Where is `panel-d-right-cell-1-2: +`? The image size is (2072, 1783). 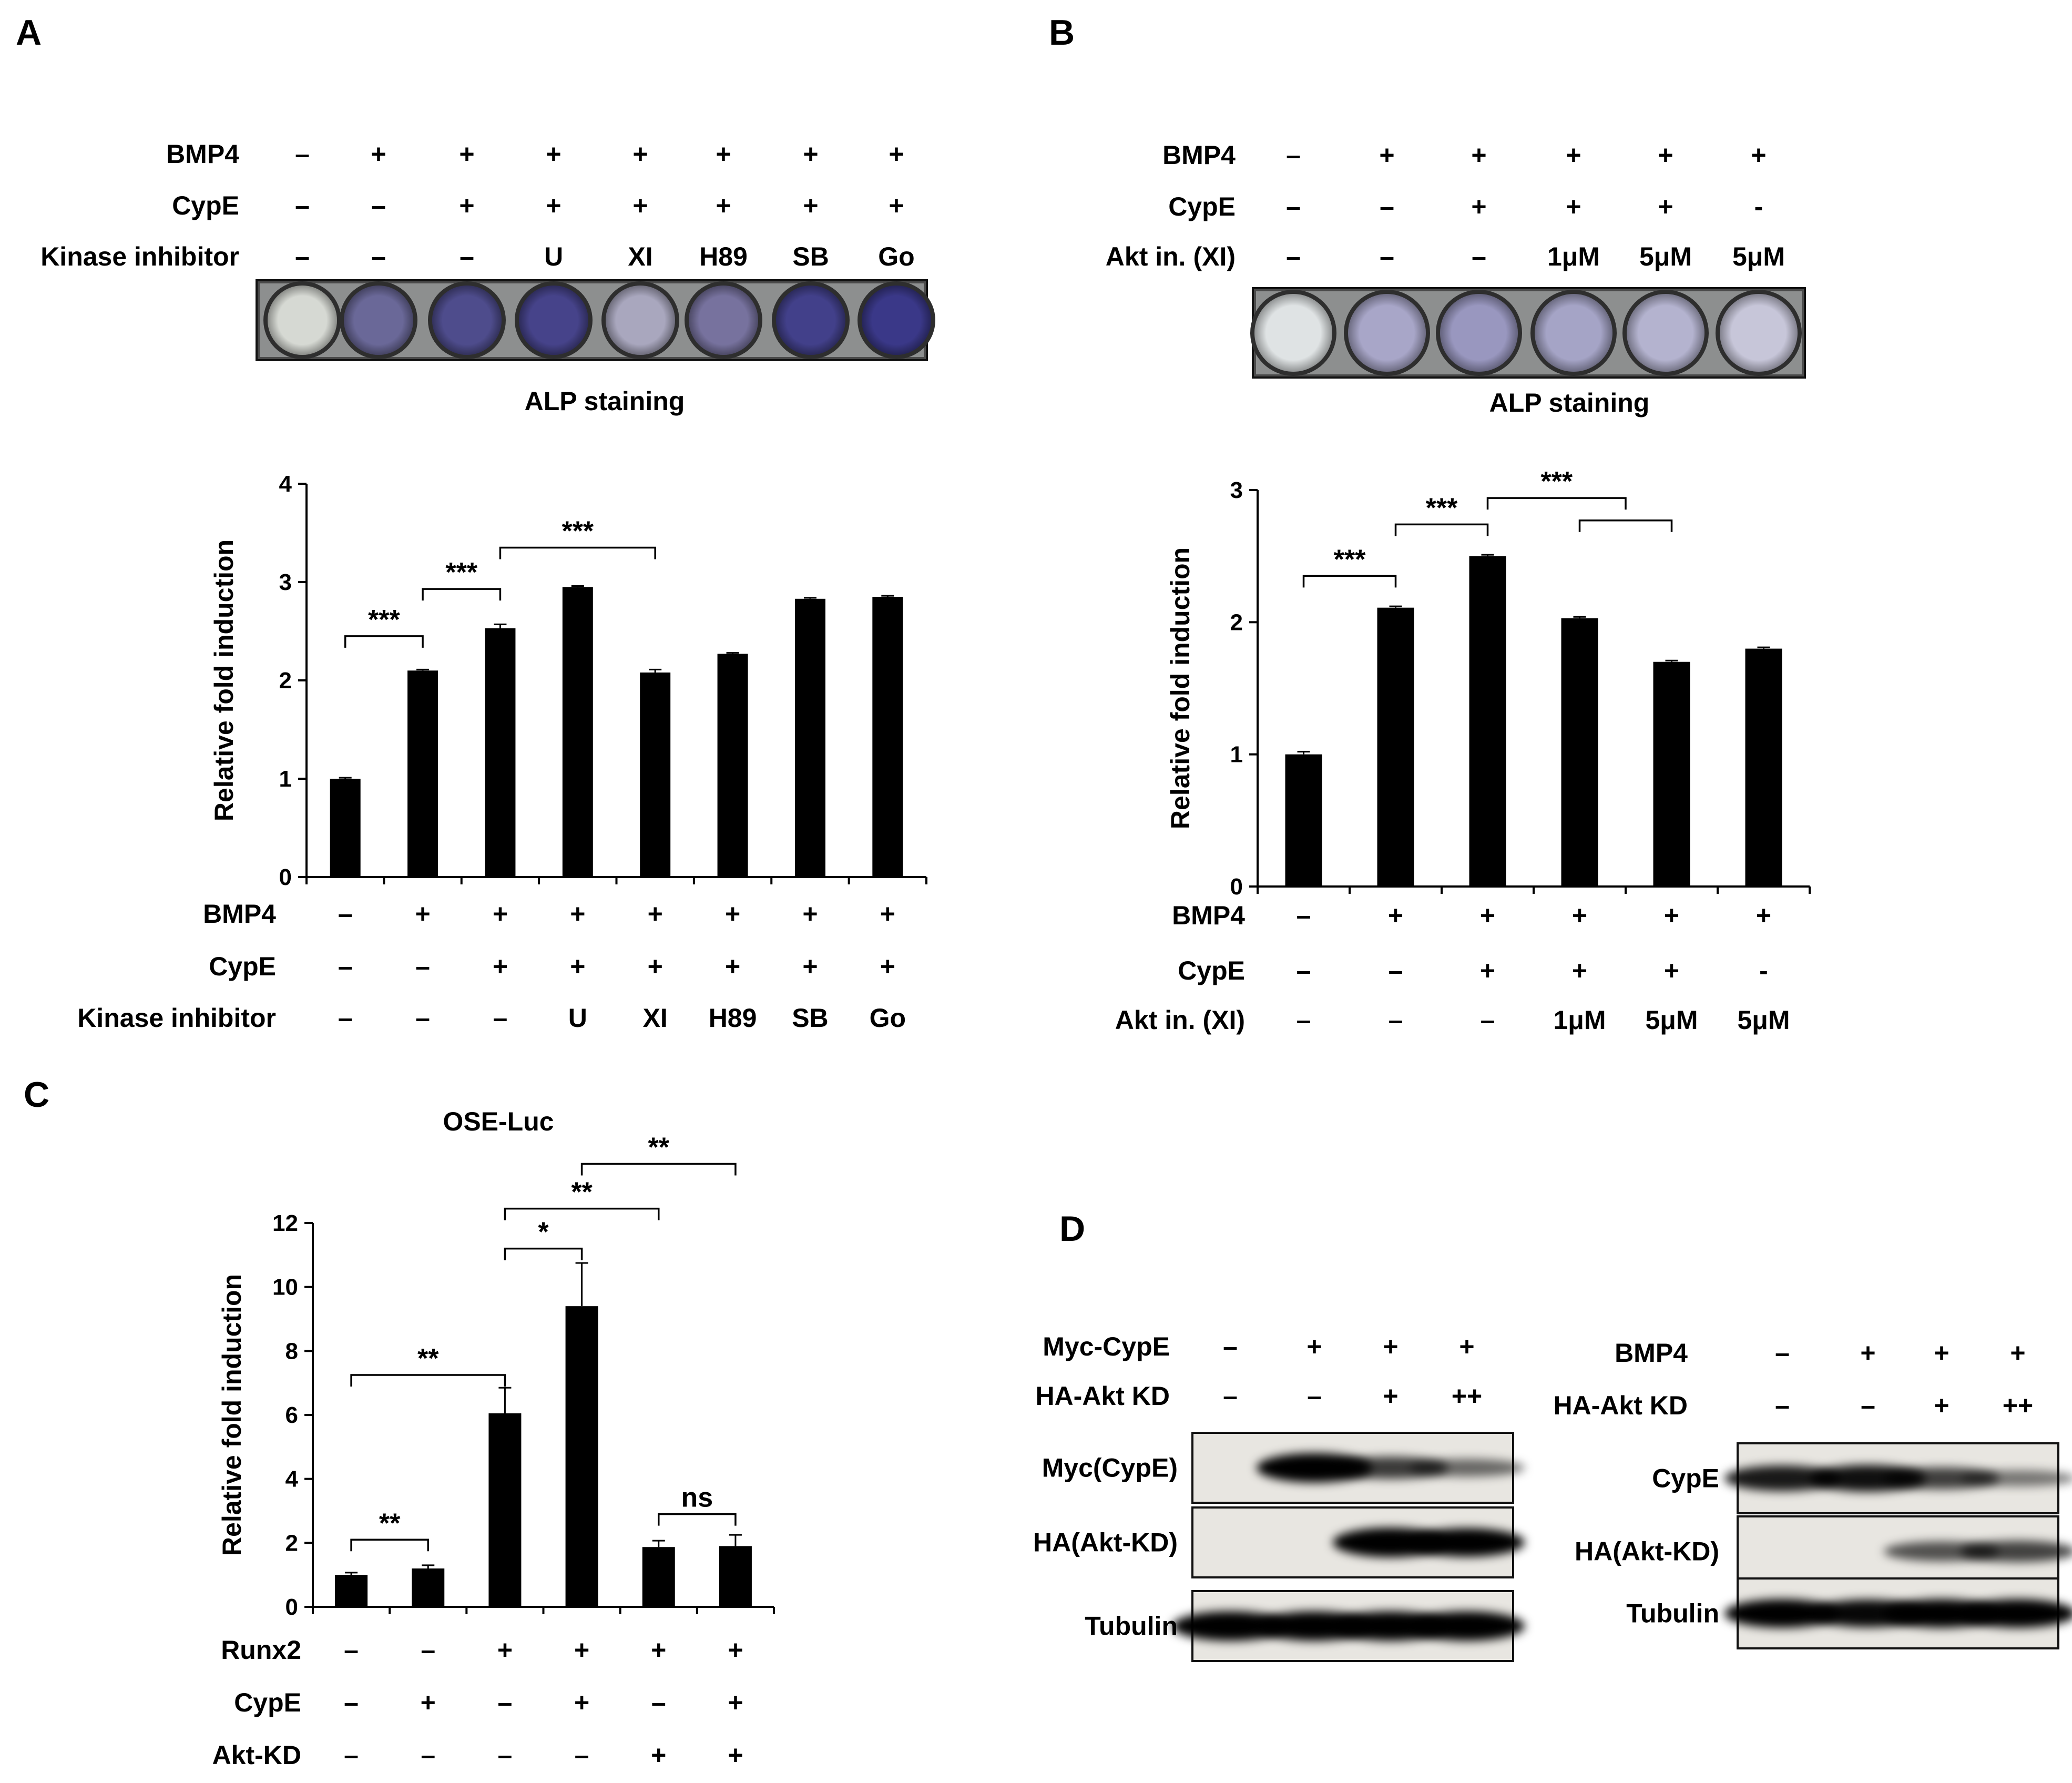
panel-d-right-cell-1-2: + is located at coordinates (1942, 1405).